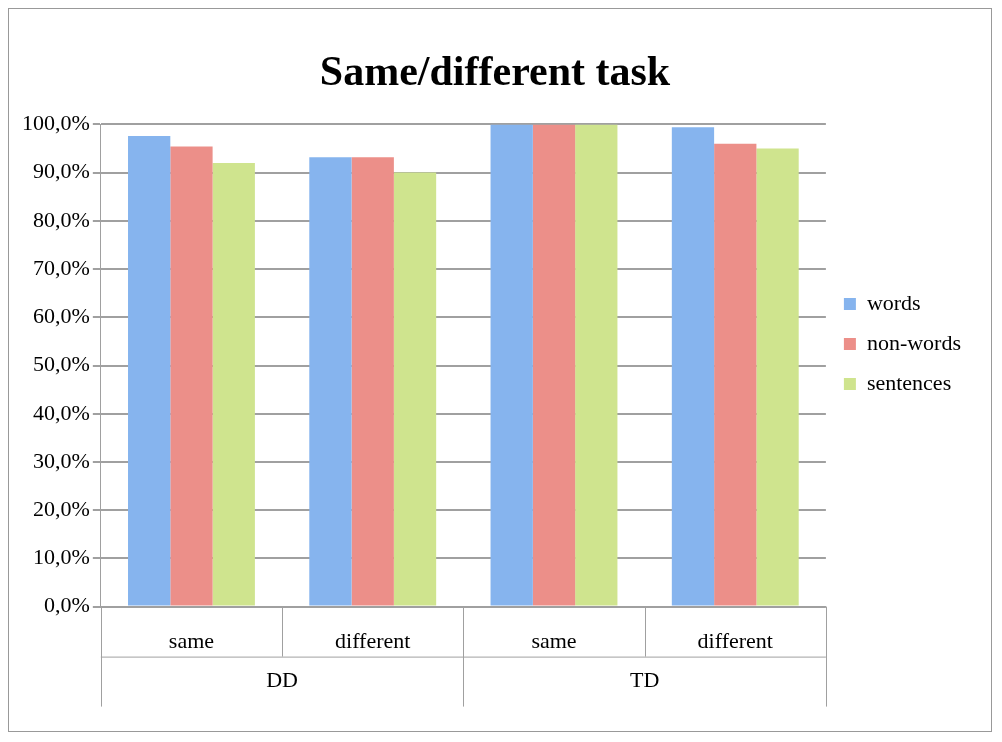  Describe the element at coordinates (61, 219) in the screenshot. I see `y-tick-label: 80,0%` at that location.